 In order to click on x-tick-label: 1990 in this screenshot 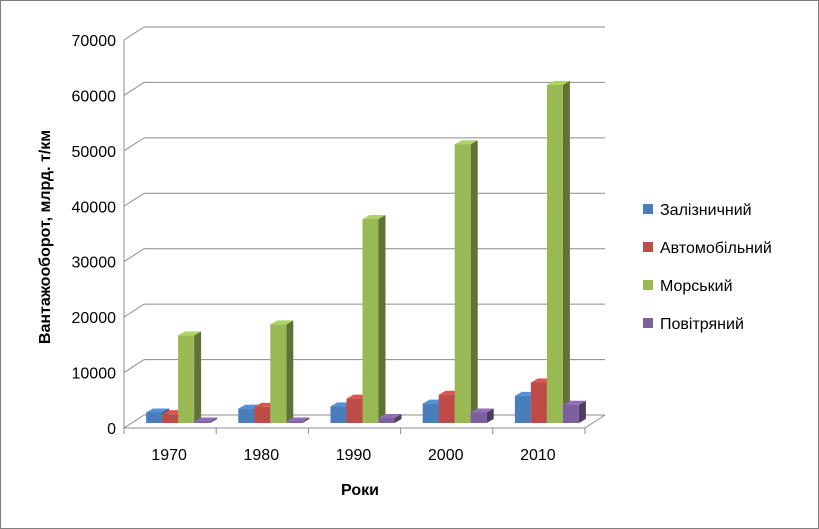, I will do `click(354, 455)`.